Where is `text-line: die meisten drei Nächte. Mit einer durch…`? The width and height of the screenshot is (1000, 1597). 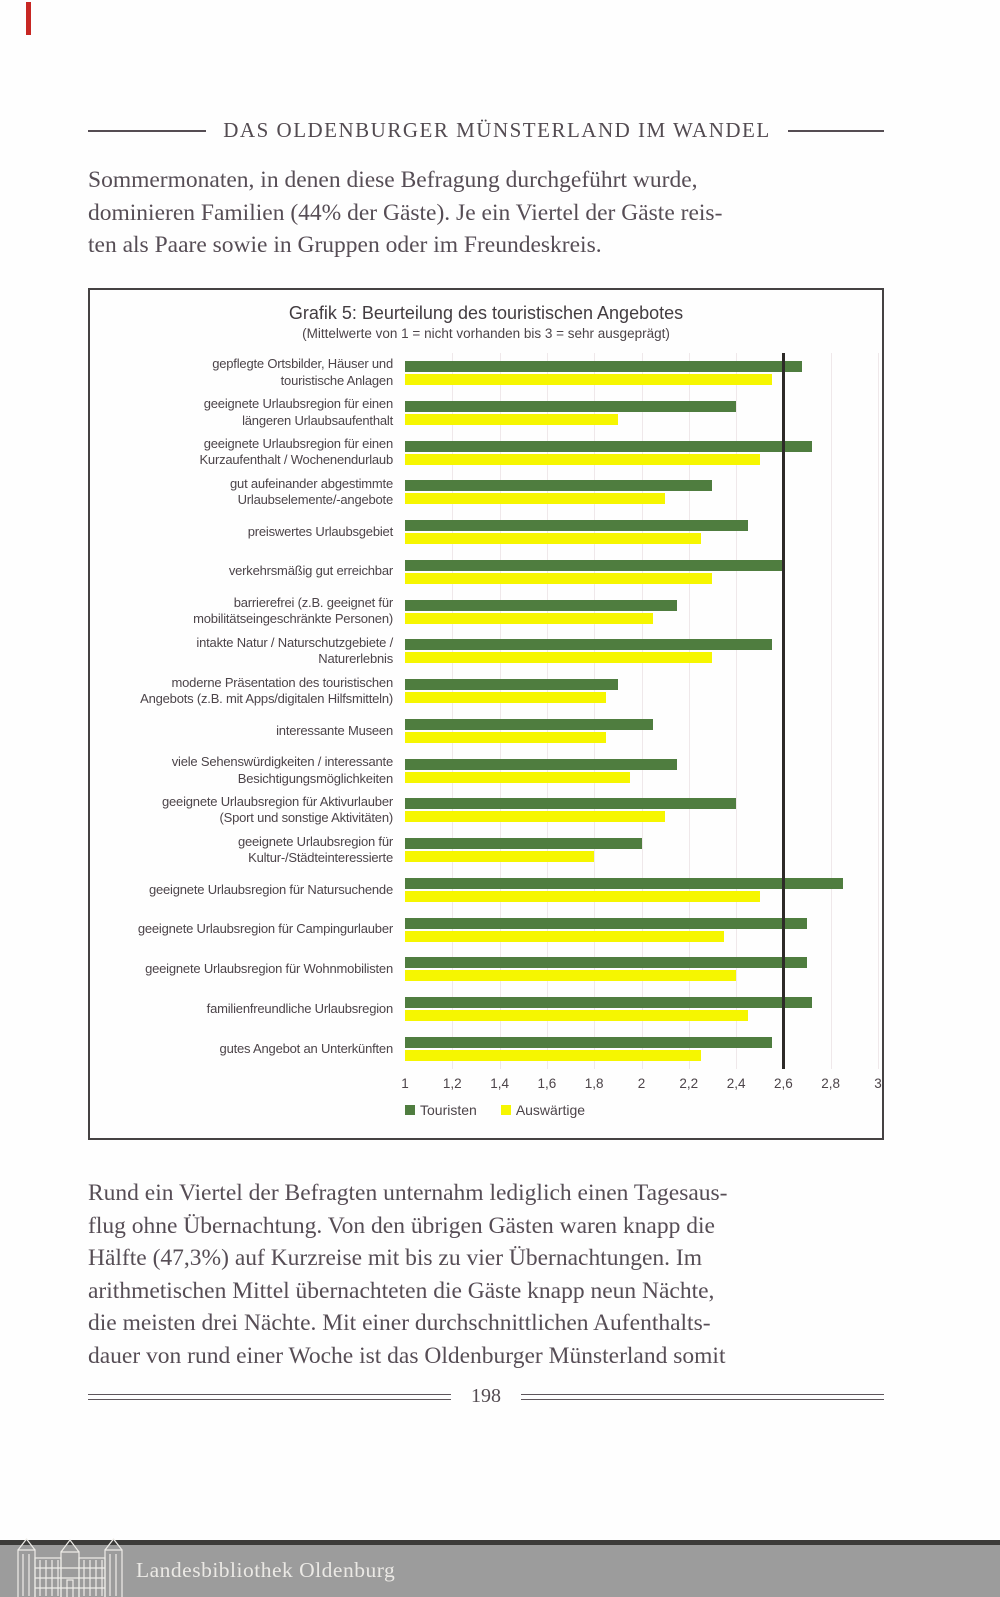 text-line: die meisten drei Nächte. Mit einer durch… is located at coordinates (486, 1323).